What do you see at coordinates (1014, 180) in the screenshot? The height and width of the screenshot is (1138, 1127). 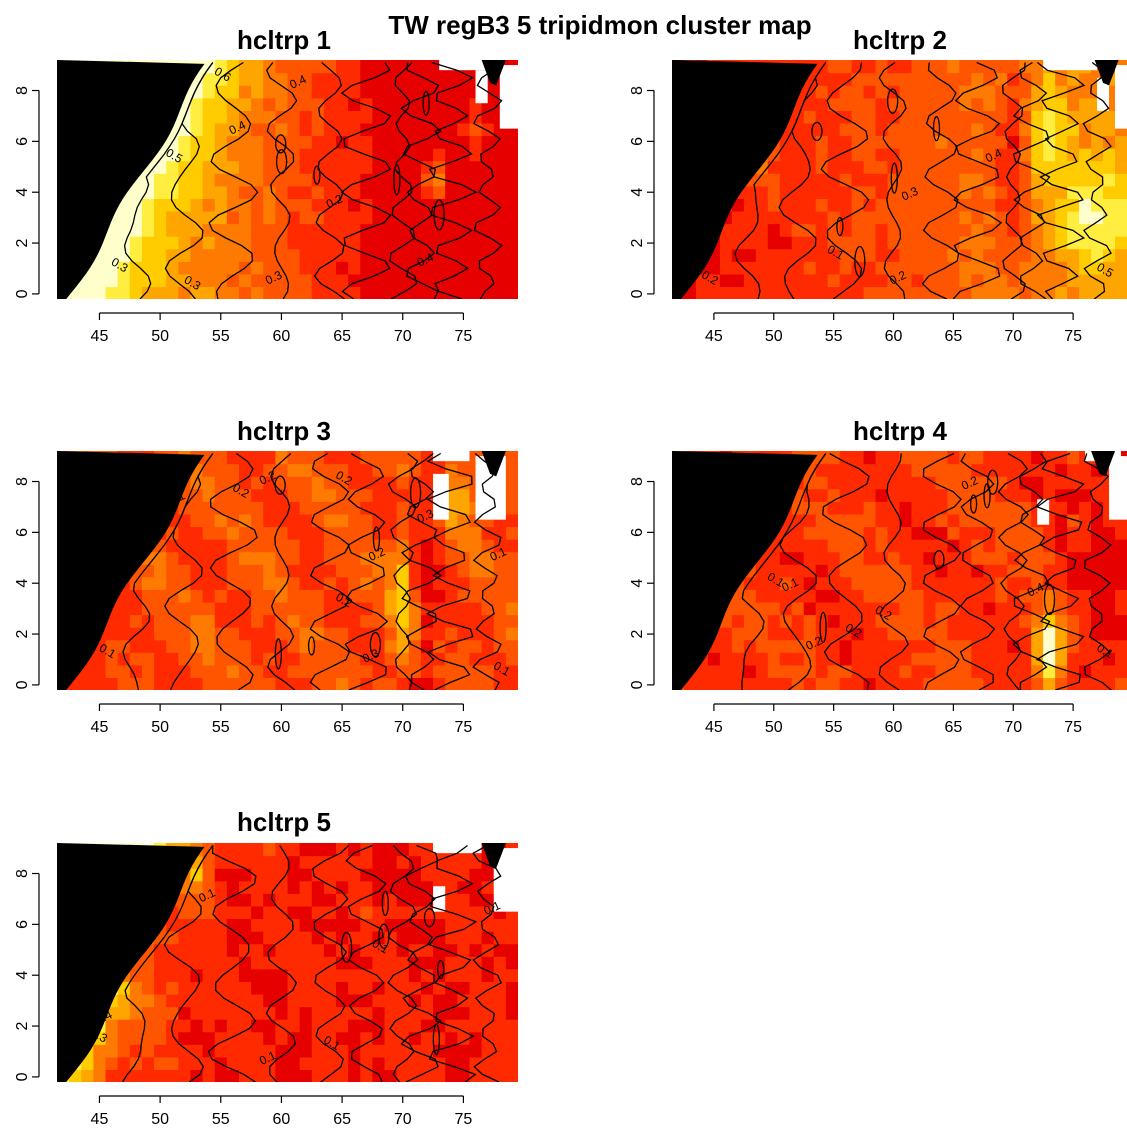 I see `contour-line` at bounding box center [1014, 180].